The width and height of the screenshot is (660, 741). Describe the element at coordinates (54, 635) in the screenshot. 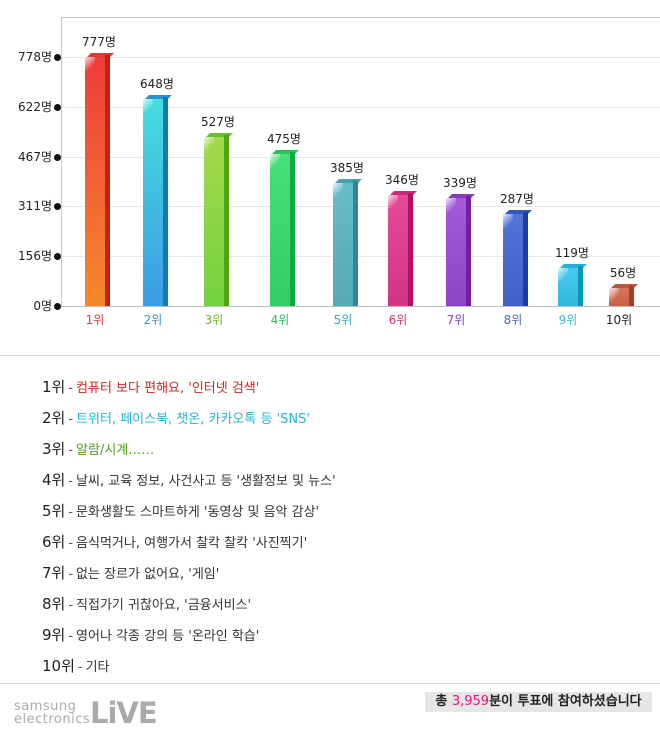

I see `legend-rank: 9위` at that location.